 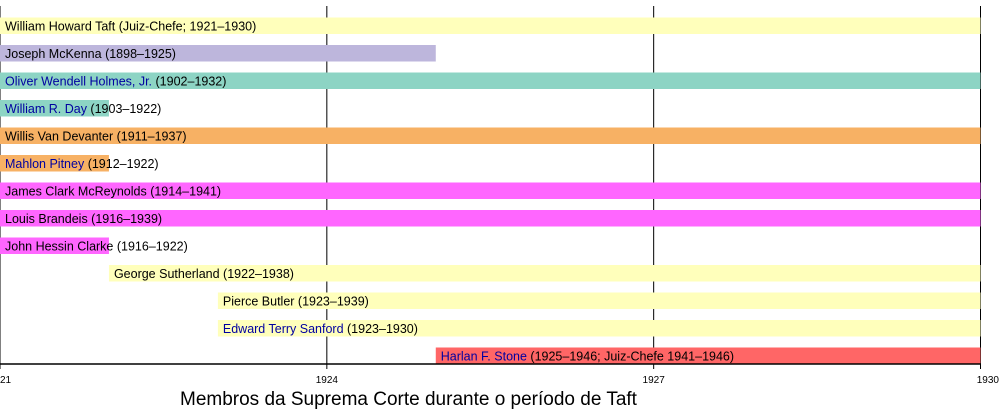 I want to click on member-term: (1916–1922), so click(x=150, y=247).